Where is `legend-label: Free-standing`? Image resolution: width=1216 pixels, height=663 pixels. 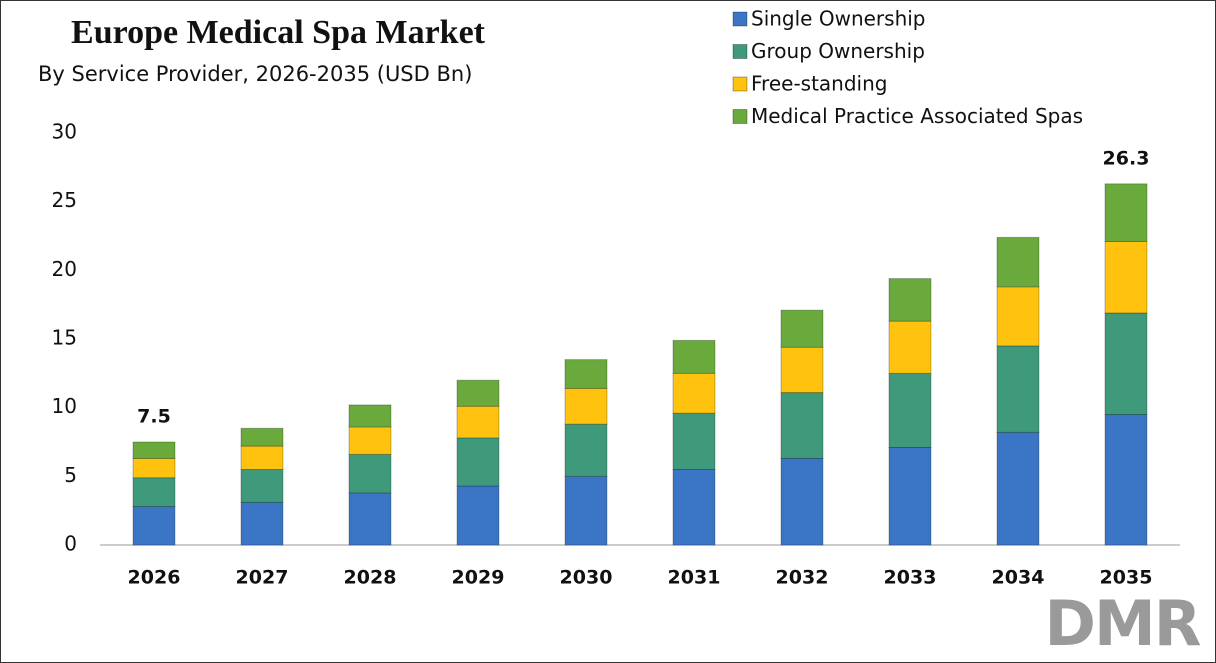
legend-label: Free-standing is located at coordinates (819, 84).